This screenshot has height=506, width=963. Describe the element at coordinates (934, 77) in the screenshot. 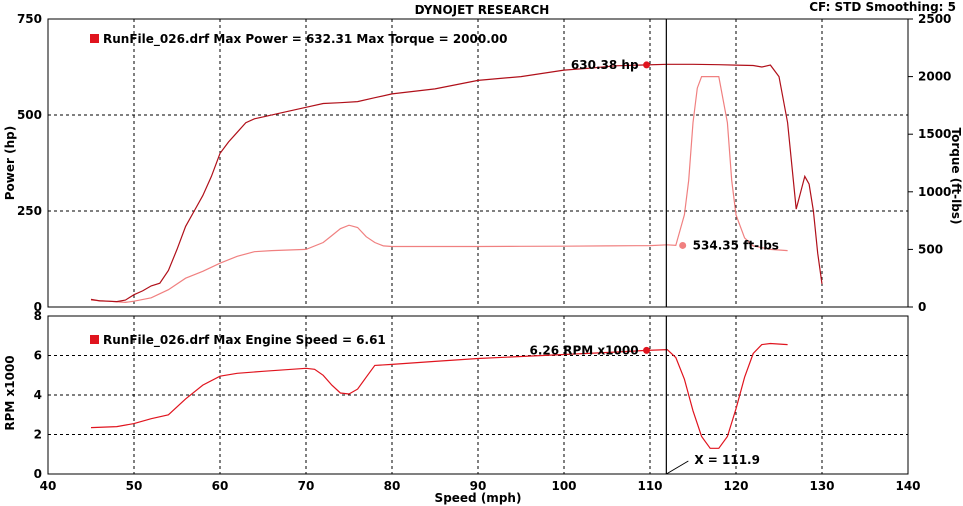

I see `torque-tick-label: 2000` at that location.